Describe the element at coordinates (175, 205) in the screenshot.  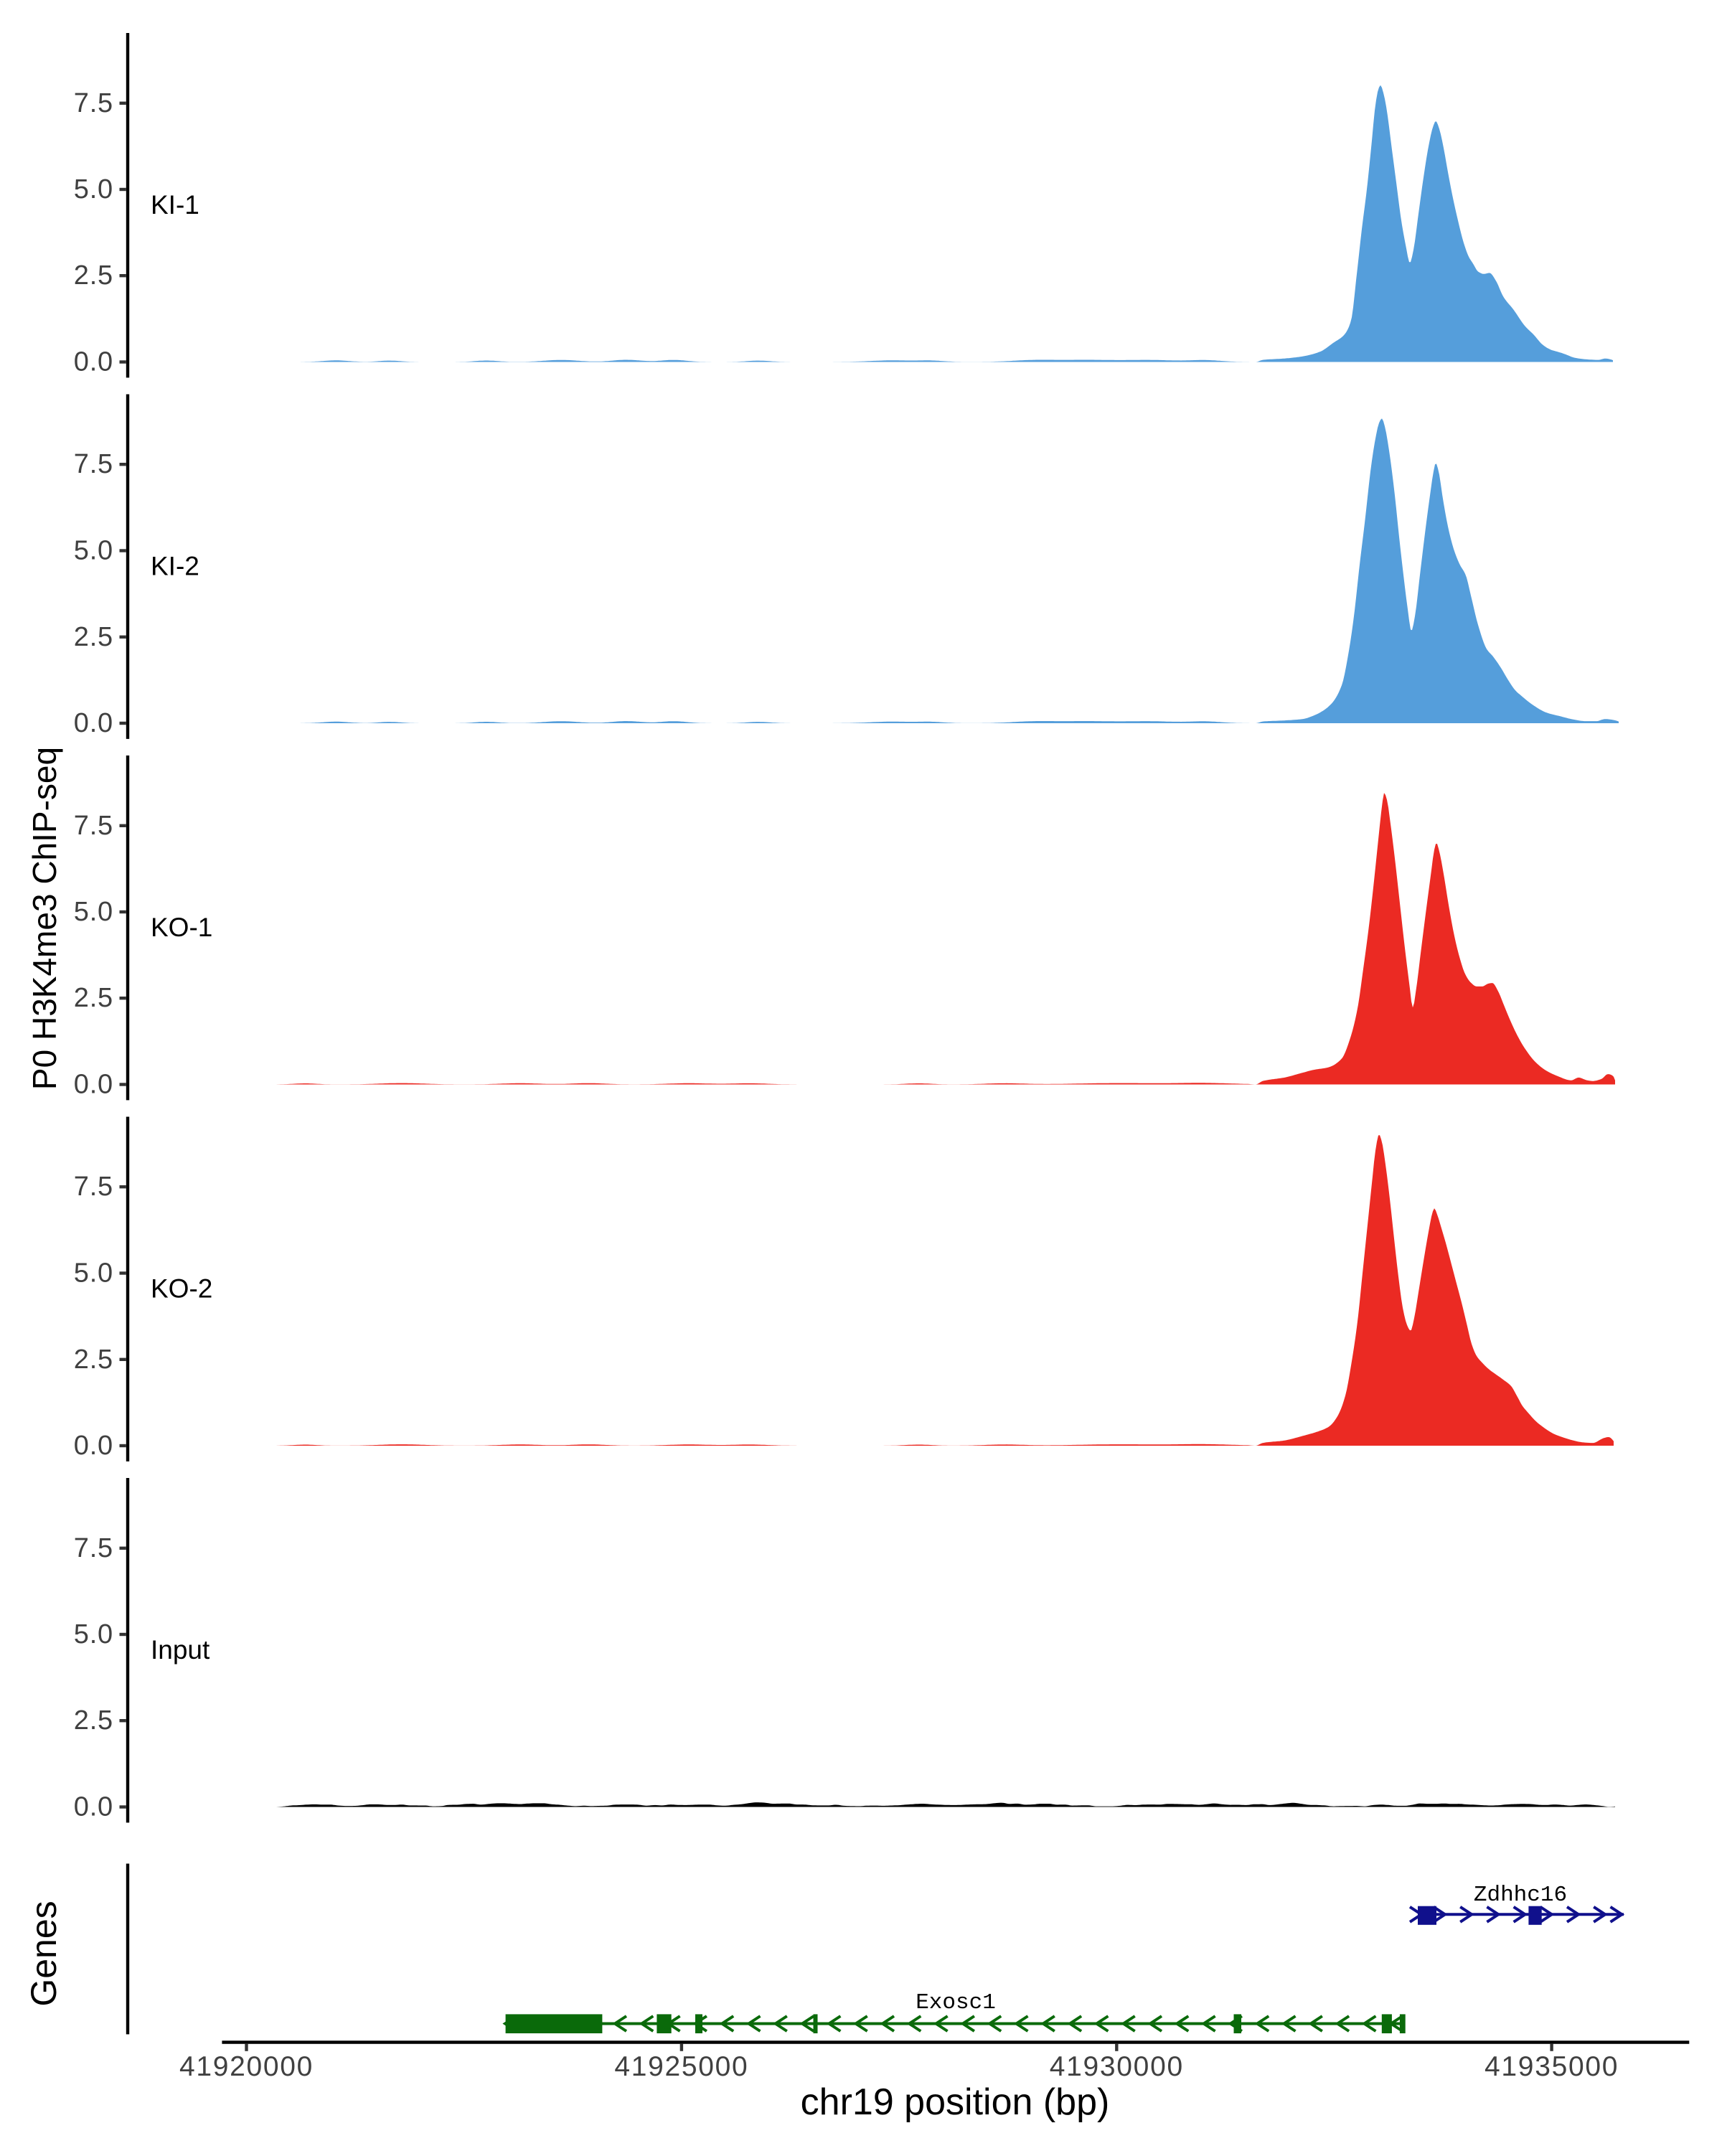
I see `svg-text: KI-1` at that location.